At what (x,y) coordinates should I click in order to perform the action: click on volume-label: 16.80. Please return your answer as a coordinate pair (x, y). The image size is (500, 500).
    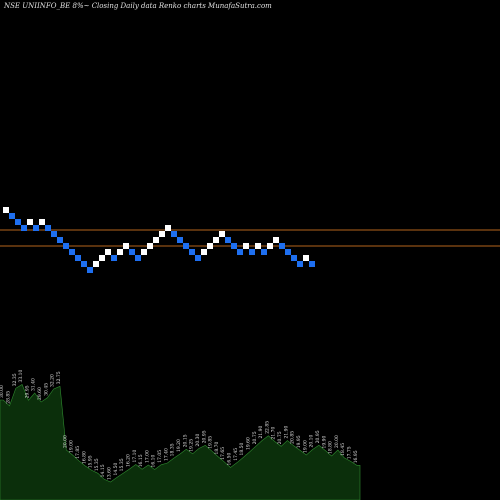
    Looking at the image, I should click on (84, 457).